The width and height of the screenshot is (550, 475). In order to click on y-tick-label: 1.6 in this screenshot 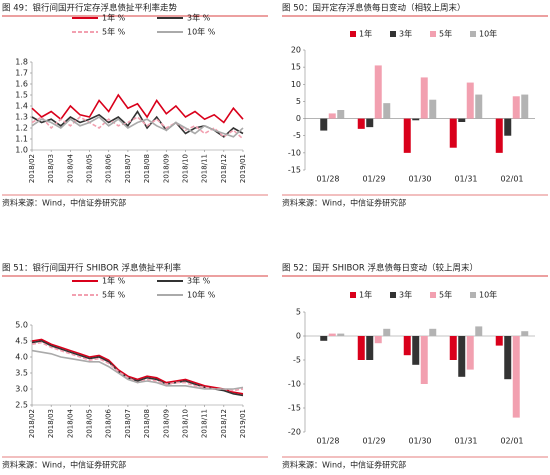, I will do `click(21, 84)`.